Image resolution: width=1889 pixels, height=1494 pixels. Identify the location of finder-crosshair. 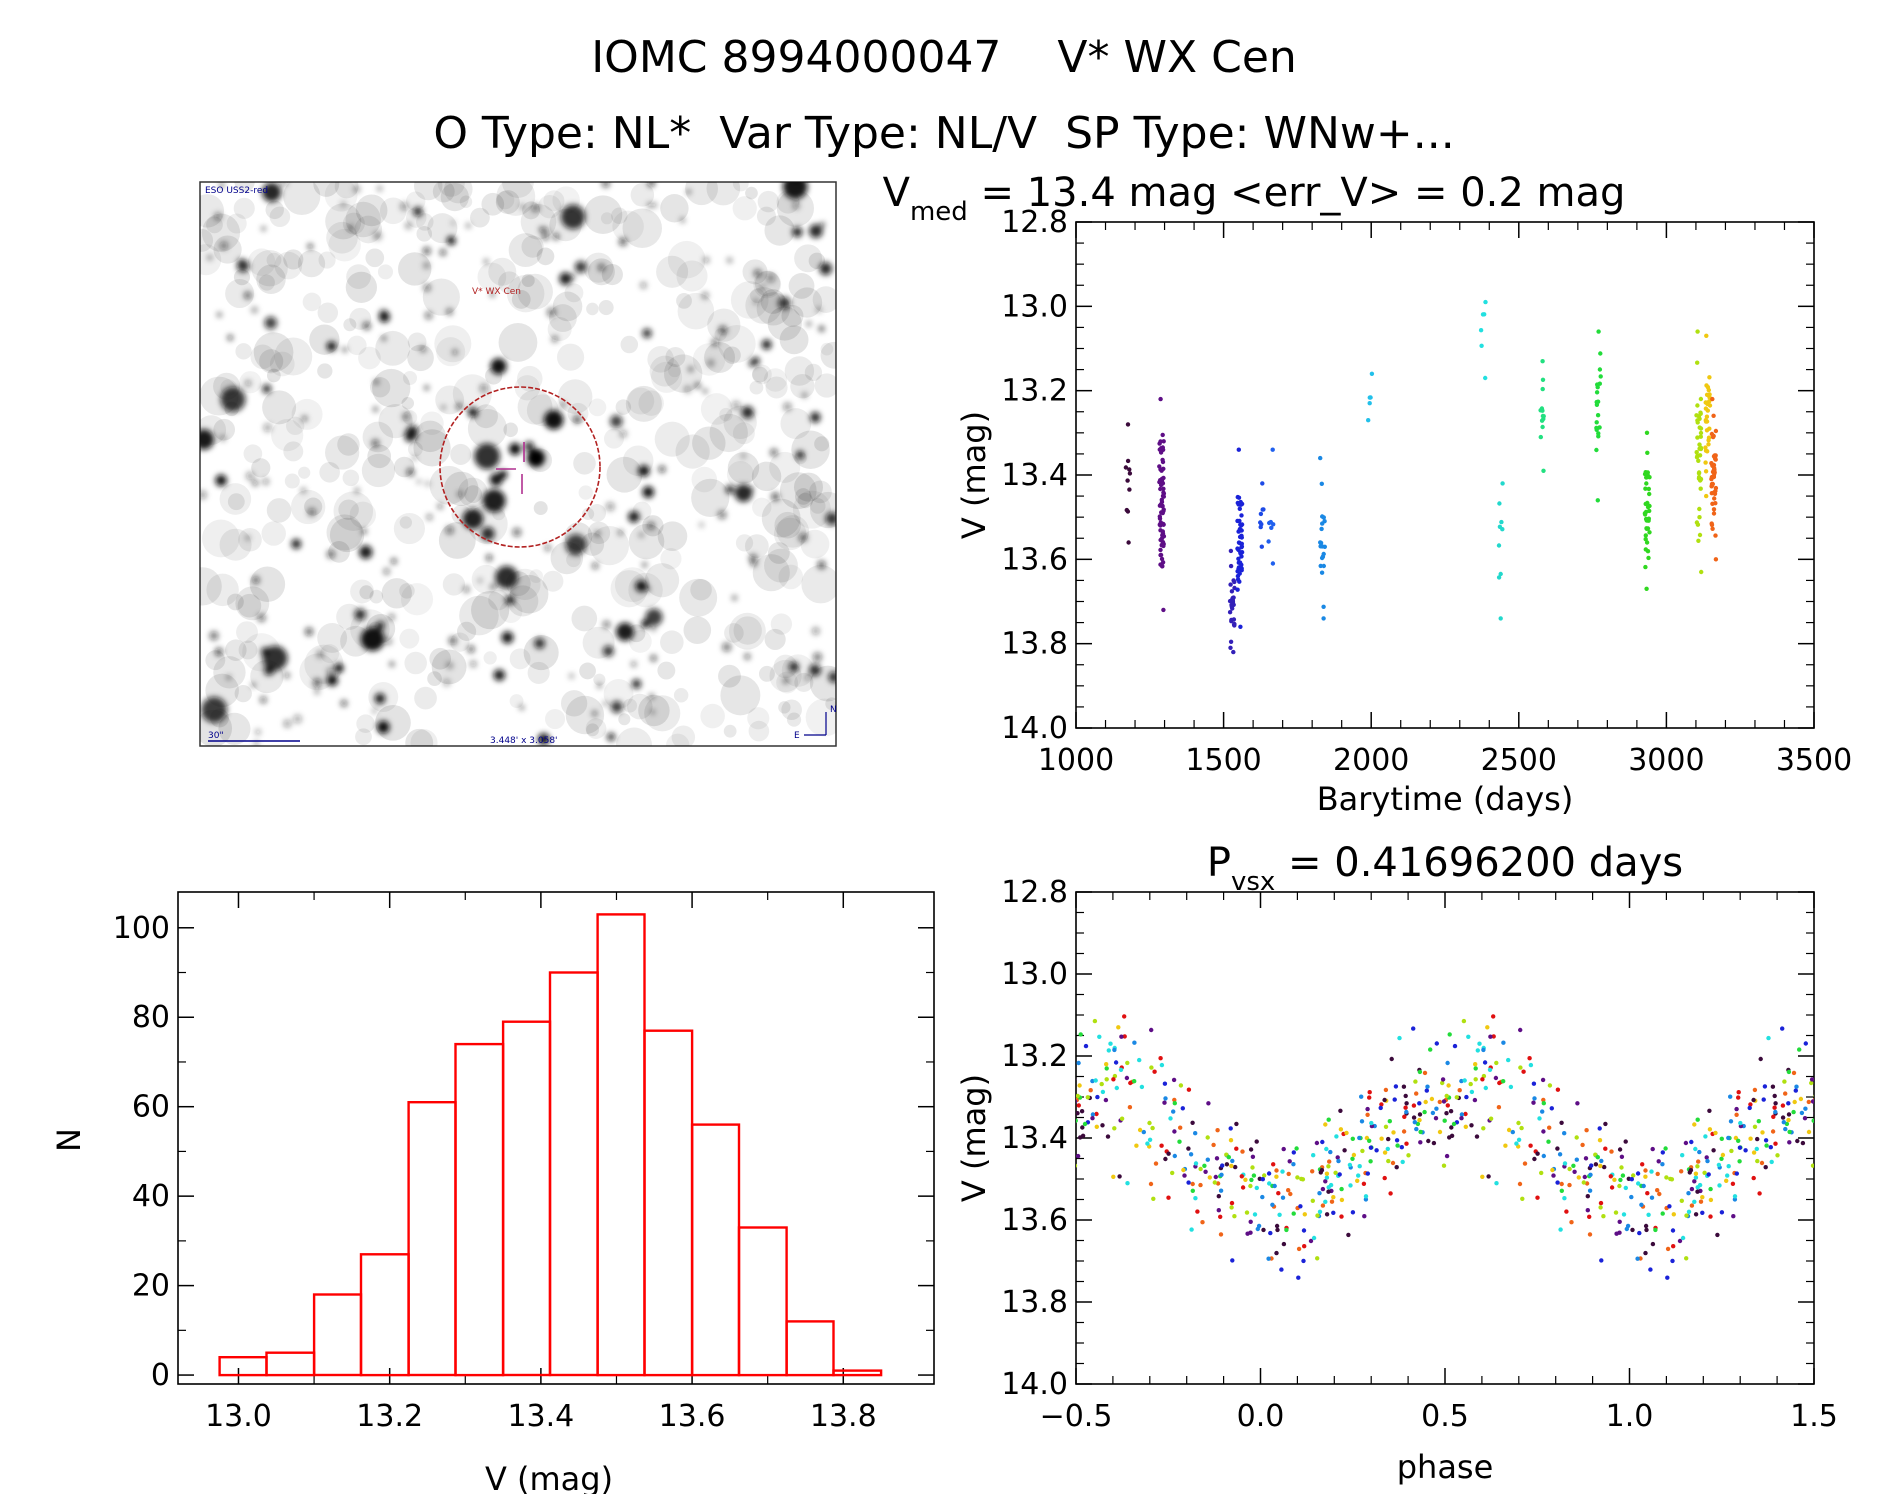
(510, 468).